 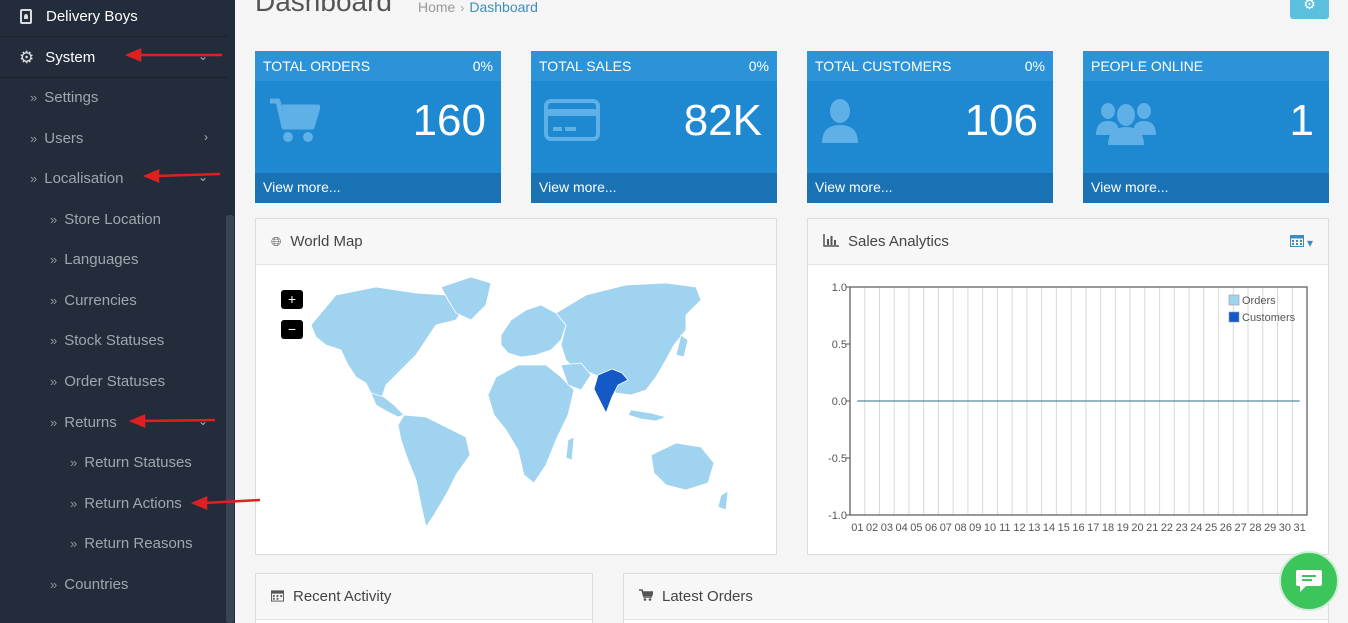 What do you see at coordinates (1309, 243) in the screenshot?
I see `caret-down-icon: ▾` at bounding box center [1309, 243].